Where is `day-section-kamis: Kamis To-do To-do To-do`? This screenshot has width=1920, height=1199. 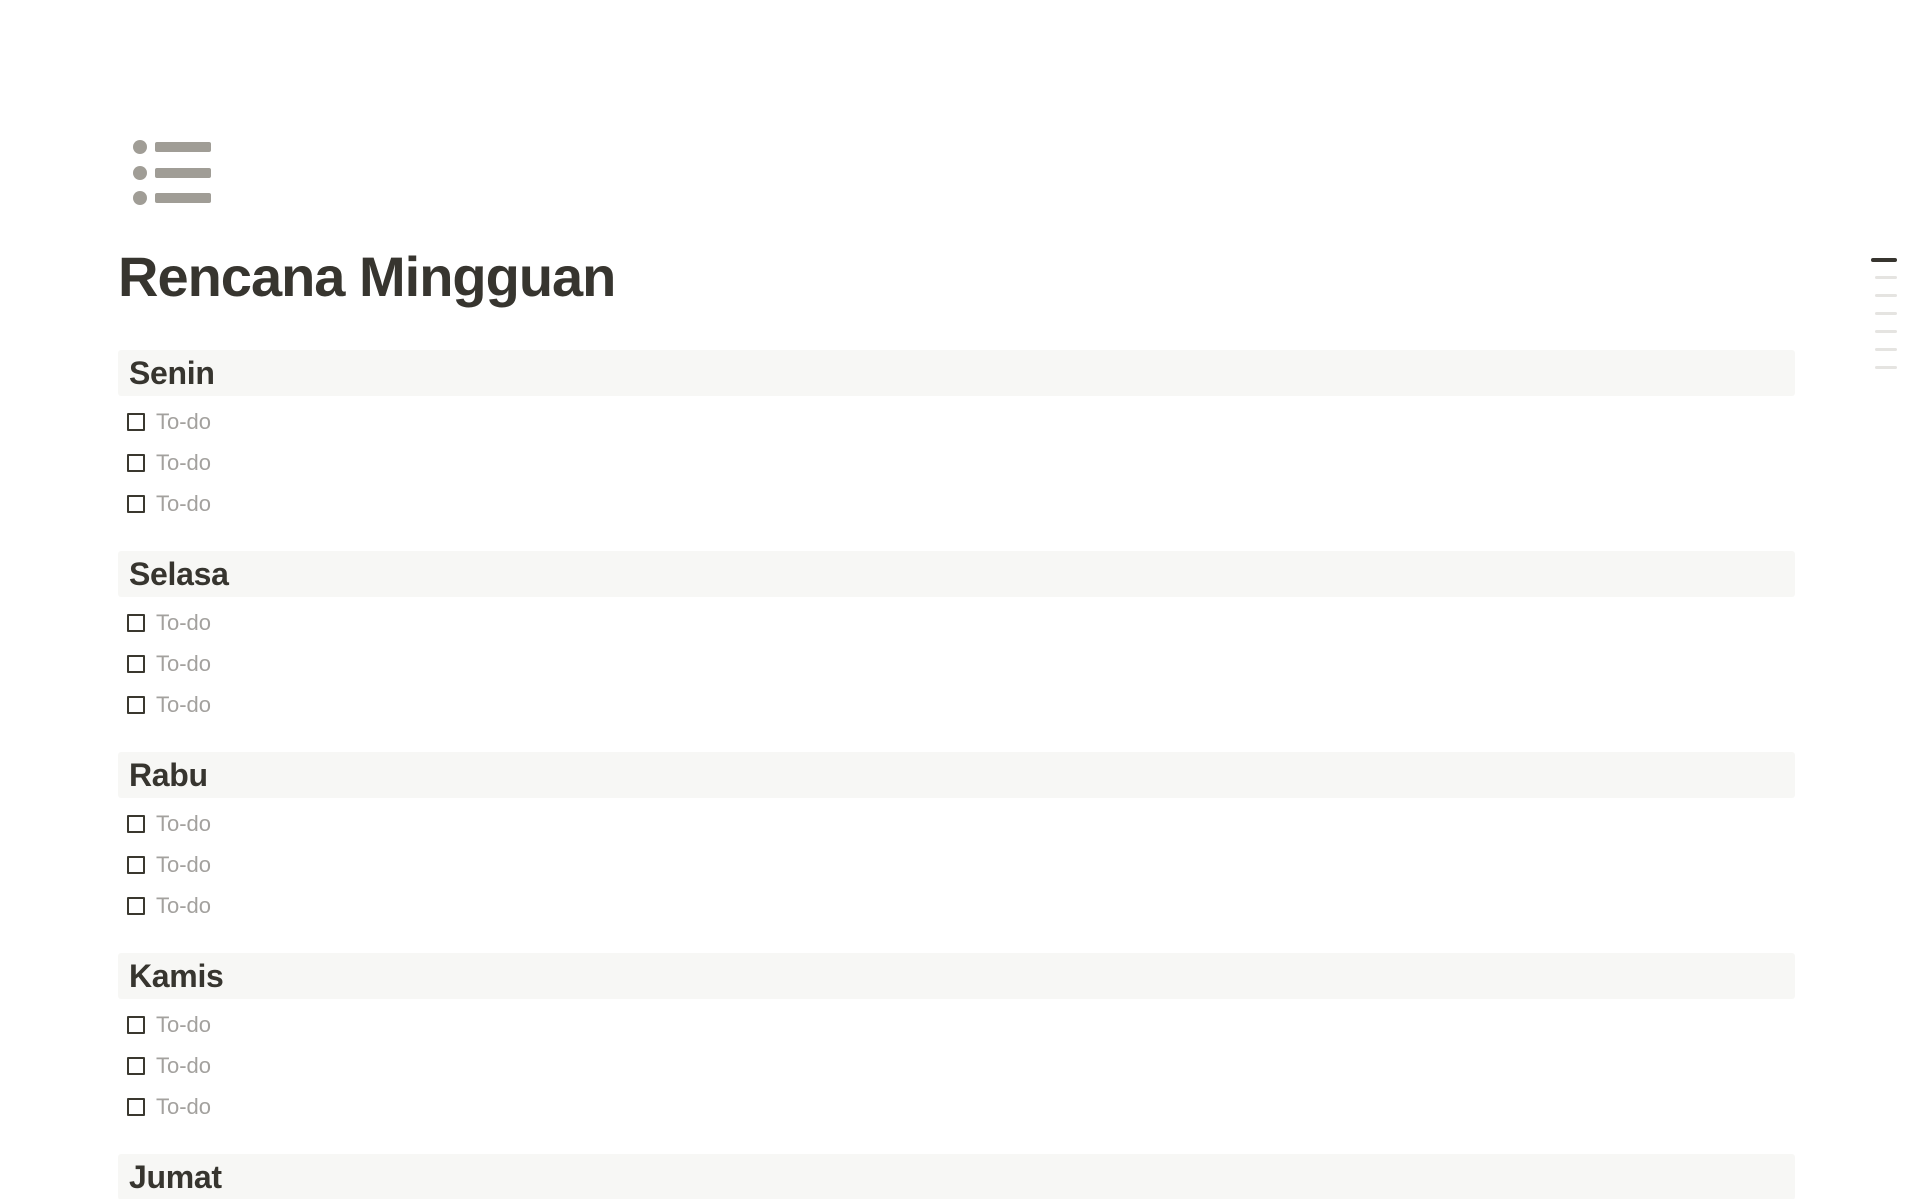
day-section-kamis: Kamis To-do To-do To-do is located at coordinates (956, 1040).